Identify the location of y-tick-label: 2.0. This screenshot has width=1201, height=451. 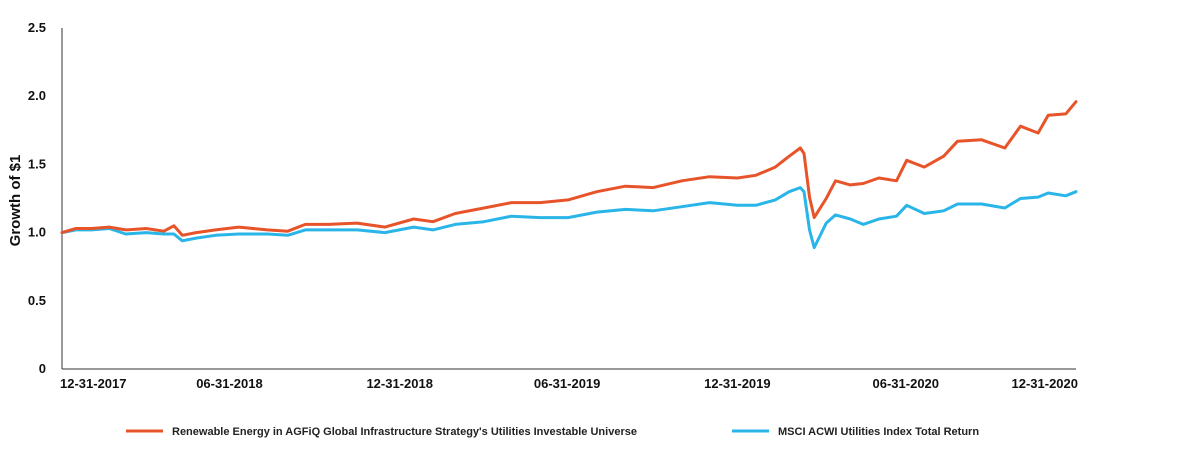
(37, 95).